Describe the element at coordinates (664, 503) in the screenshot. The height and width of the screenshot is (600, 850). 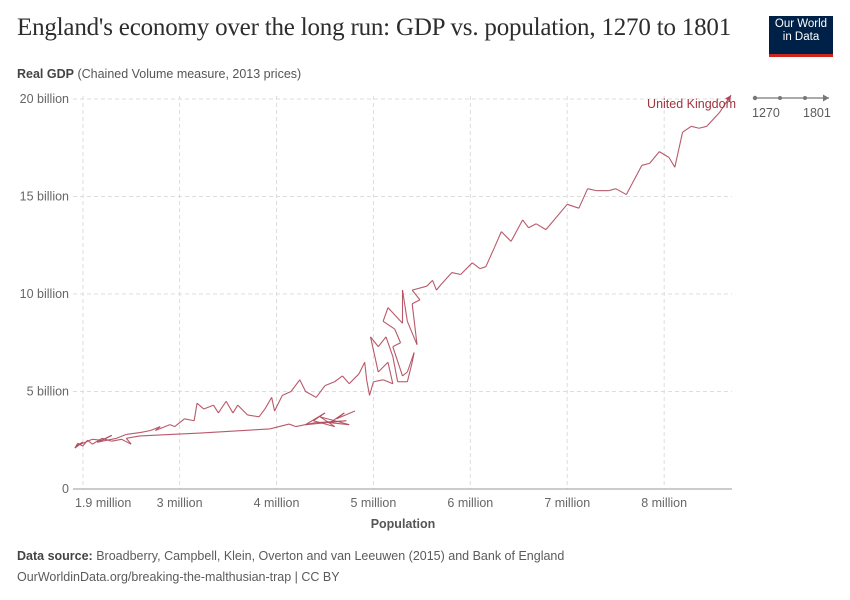
I see `x-tick-label: 8 million` at that location.